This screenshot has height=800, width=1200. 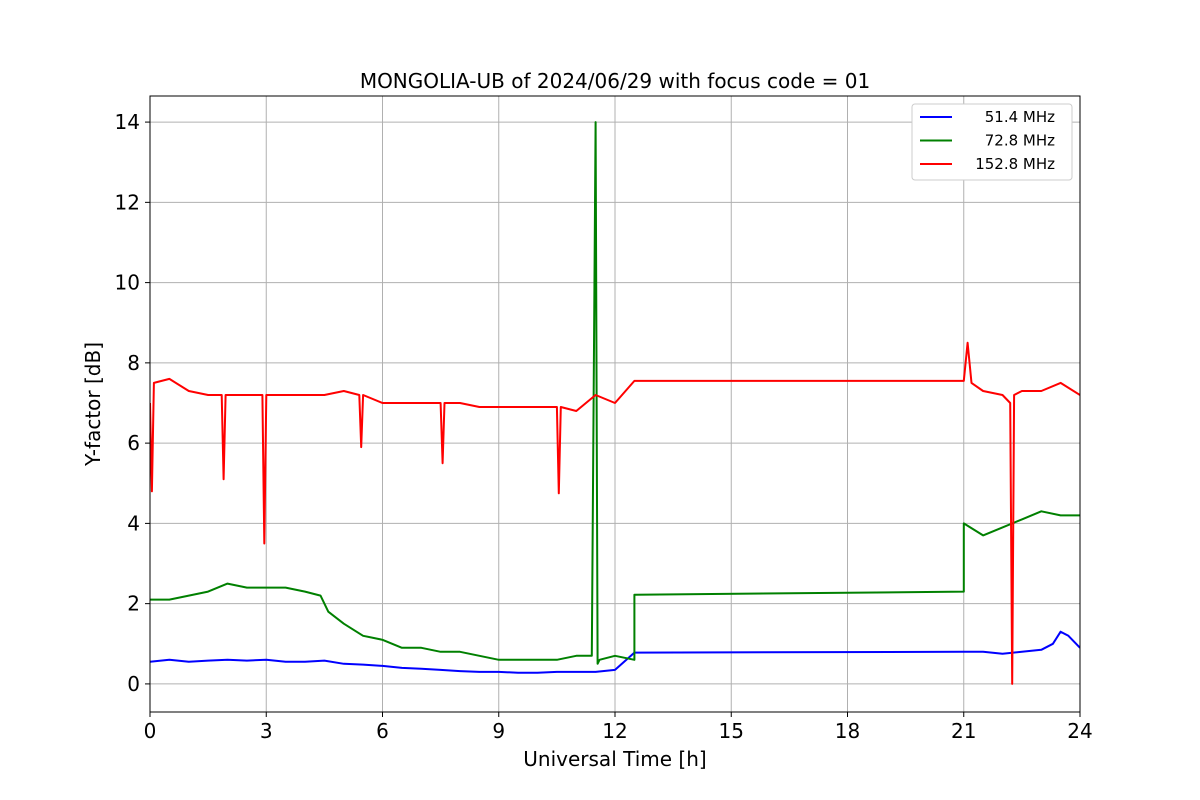 What do you see at coordinates (1020, 141) in the screenshot?
I see `legend-label-2: 72.8 MHz` at bounding box center [1020, 141].